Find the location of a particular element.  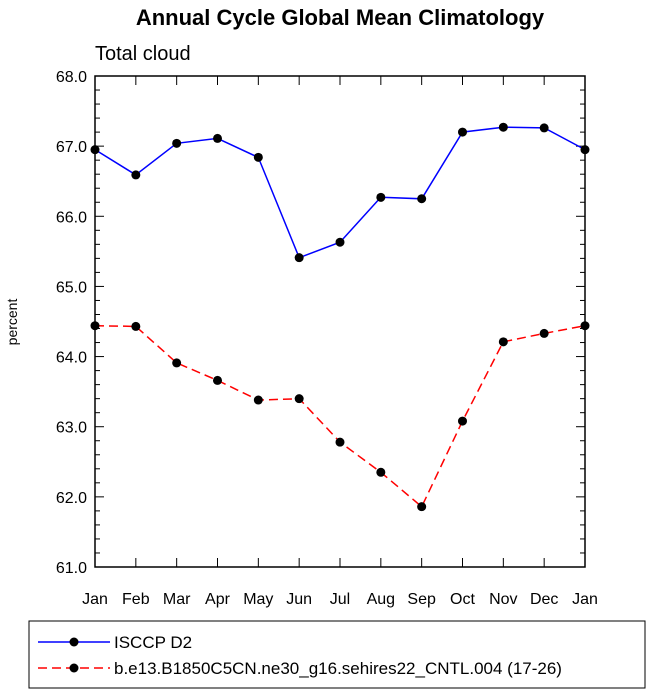

y-tick-label: 65.0 is located at coordinates (71, 287).